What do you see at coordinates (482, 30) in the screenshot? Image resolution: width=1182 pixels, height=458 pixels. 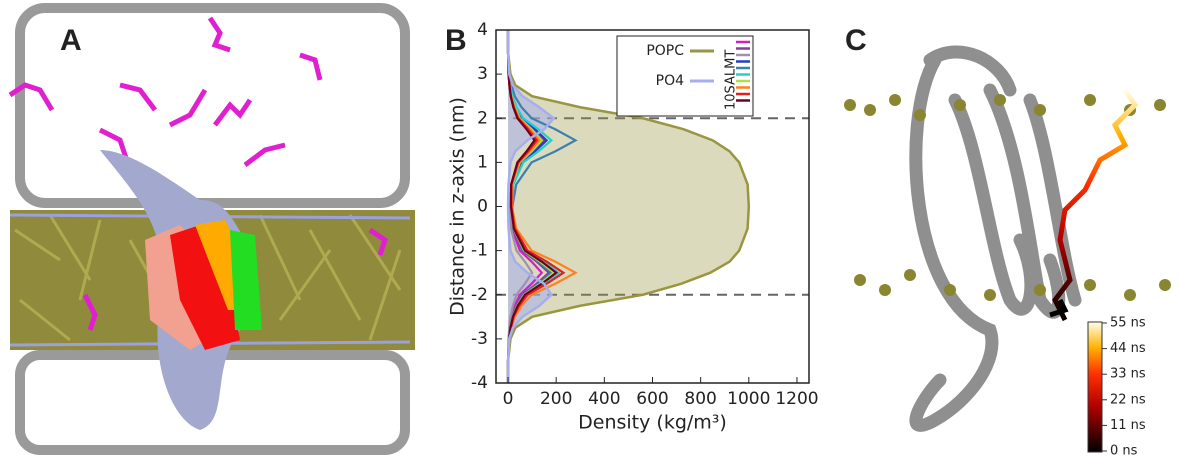 I see `y-tick-label: 4` at bounding box center [482, 30].